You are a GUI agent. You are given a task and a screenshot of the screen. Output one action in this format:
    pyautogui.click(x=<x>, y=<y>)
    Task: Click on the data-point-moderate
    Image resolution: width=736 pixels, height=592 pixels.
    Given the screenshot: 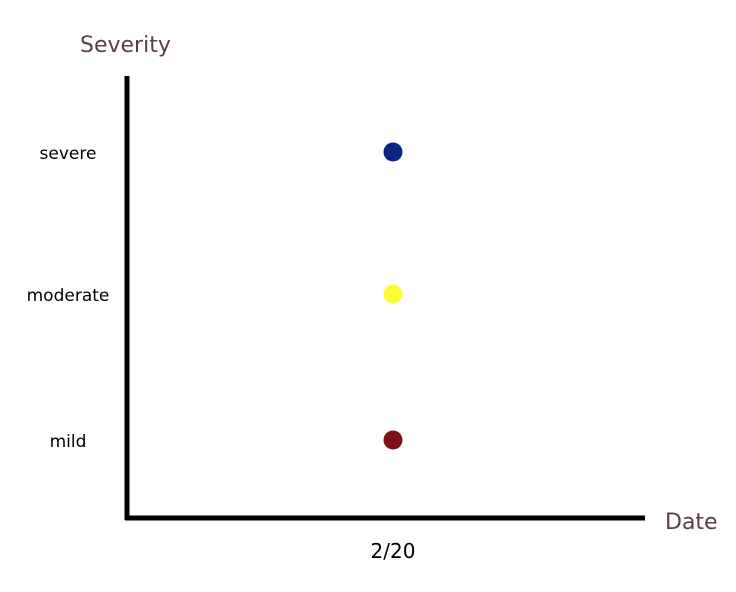 What is the action you would take?
    pyautogui.click(x=393, y=294)
    